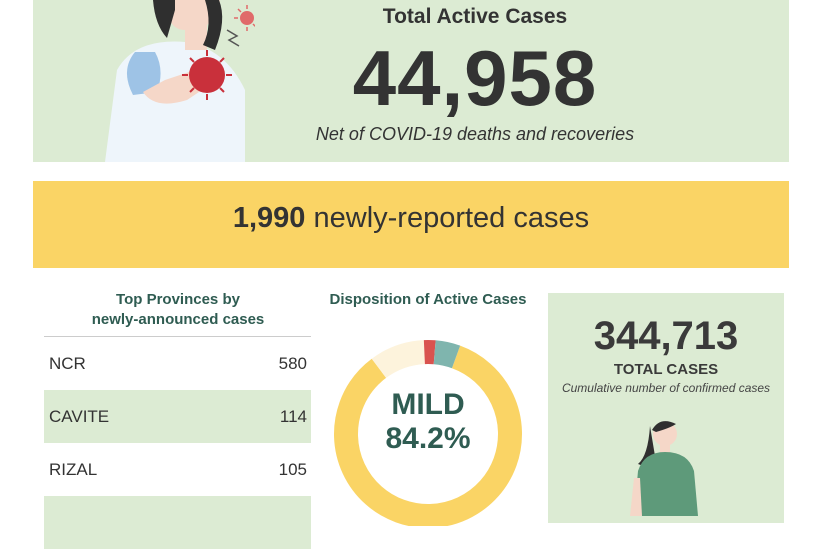 The height and width of the screenshot is (549, 822). I want to click on new-cases-label: newly-reported cases, so click(447, 218).